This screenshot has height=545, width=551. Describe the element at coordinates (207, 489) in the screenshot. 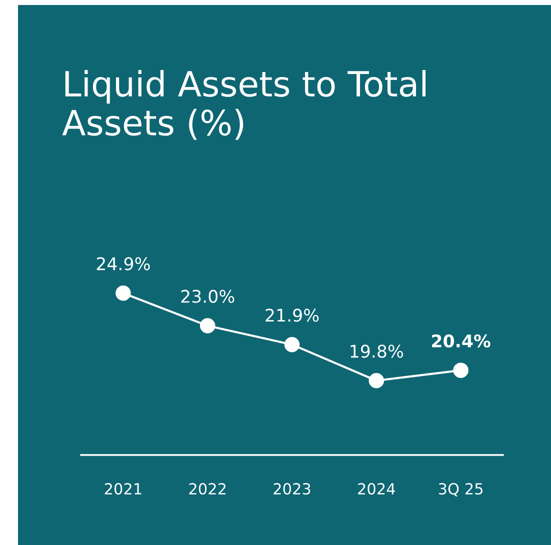

I see `x-tick-label: 2022` at that location.